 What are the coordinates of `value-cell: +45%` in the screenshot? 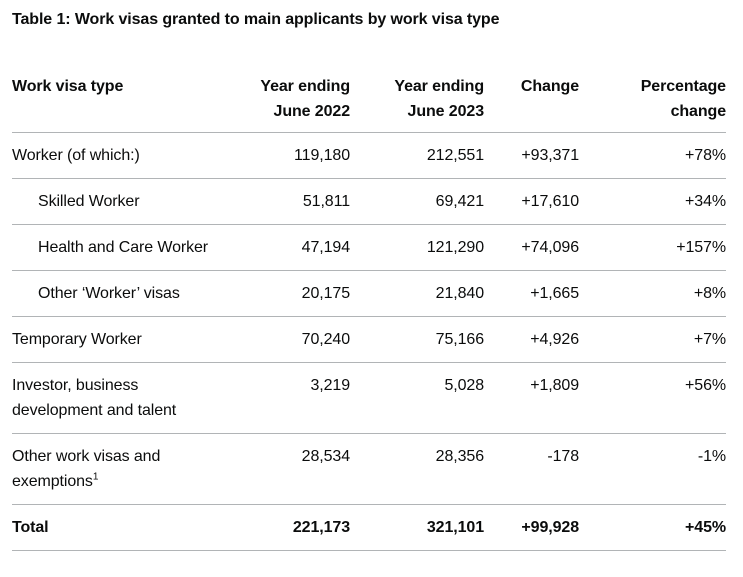 It's located at (652, 527).